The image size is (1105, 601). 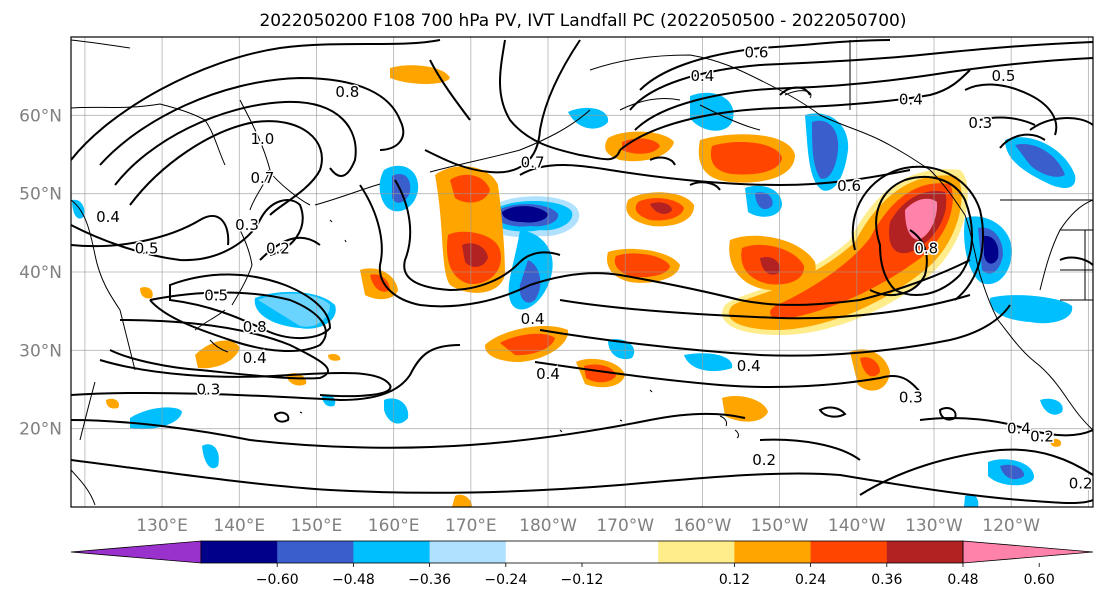 What do you see at coordinates (40, 430) in the screenshot?
I see `latitude-label: 20°N` at bounding box center [40, 430].